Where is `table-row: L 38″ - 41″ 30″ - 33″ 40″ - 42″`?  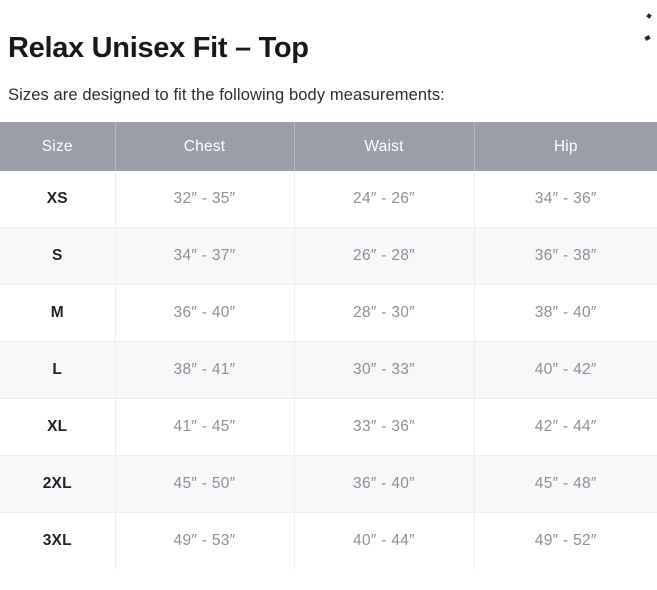
table-row: L 38″ - 41″ 30″ - 33″ 40″ - 42″ is located at coordinates (328, 370).